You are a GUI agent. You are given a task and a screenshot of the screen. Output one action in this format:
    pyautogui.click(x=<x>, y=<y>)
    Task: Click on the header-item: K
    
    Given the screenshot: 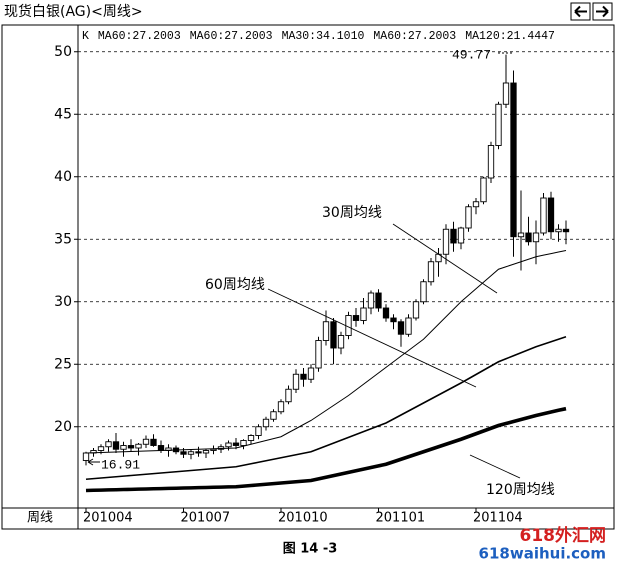 What is the action you would take?
    pyautogui.click(x=85, y=36)
    